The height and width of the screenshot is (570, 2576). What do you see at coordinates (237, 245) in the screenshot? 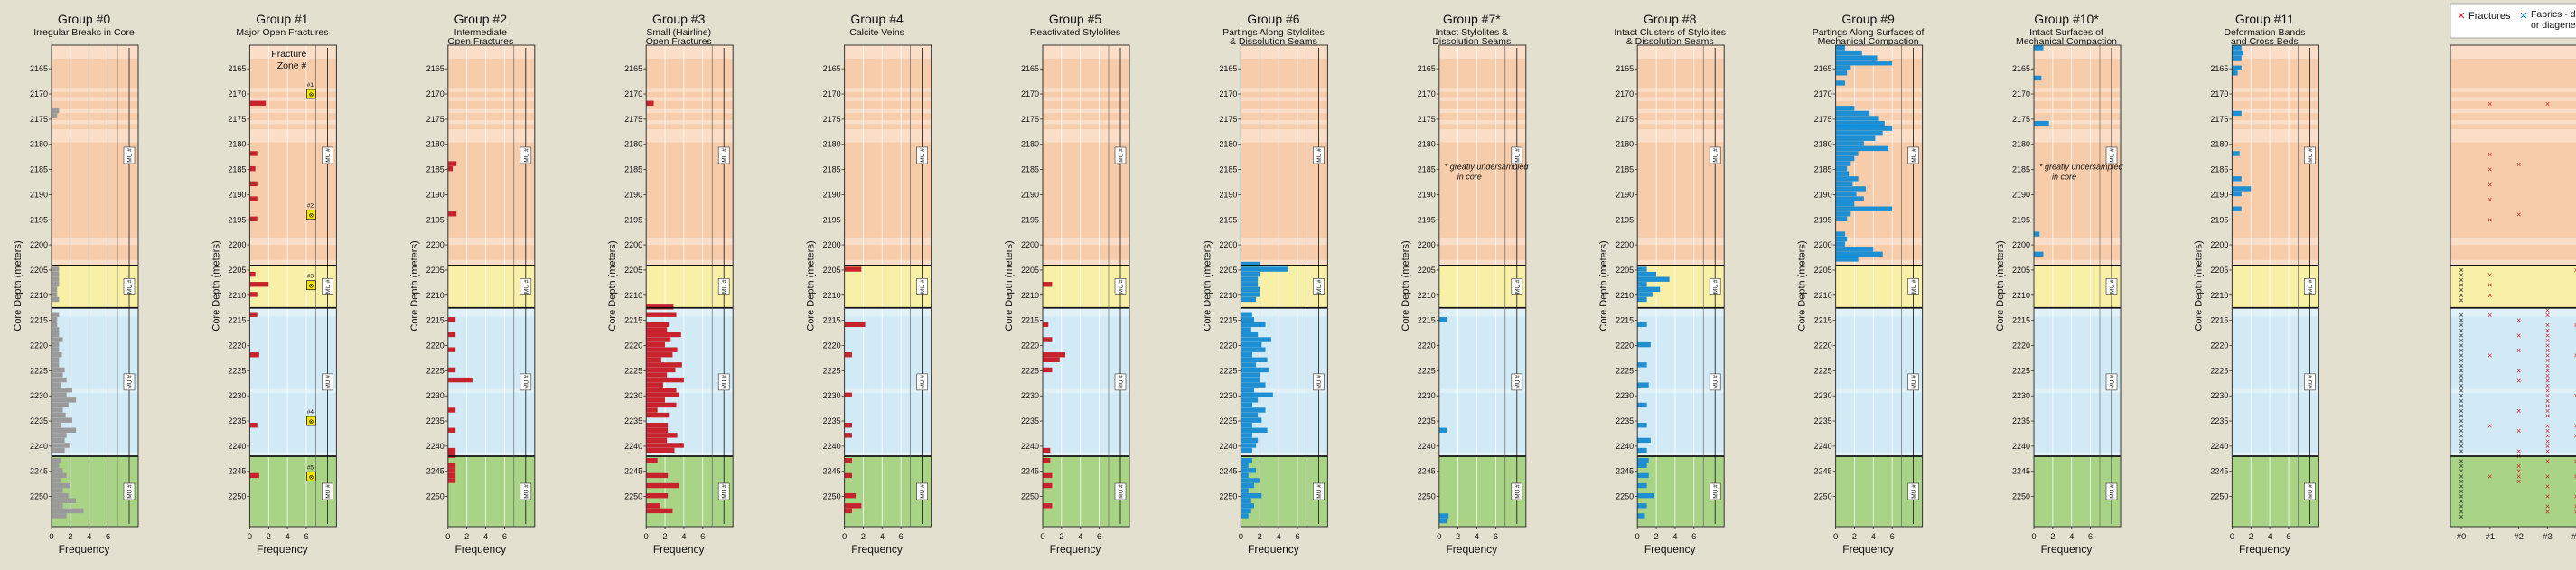
I see `y-tick-label: 2200` at bounding box center [237, 245].